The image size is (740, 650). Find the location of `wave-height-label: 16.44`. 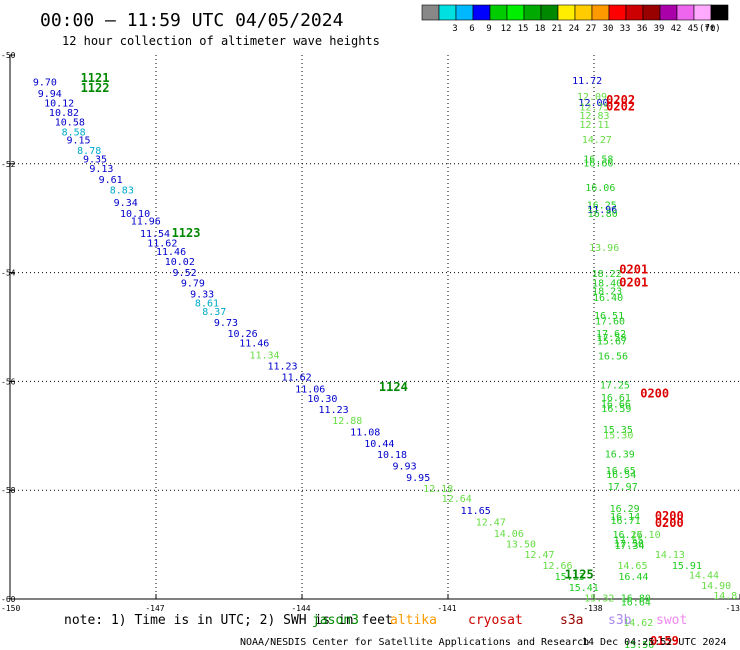

wave-height-label: 16.44 is located at coordinates (633, 577).